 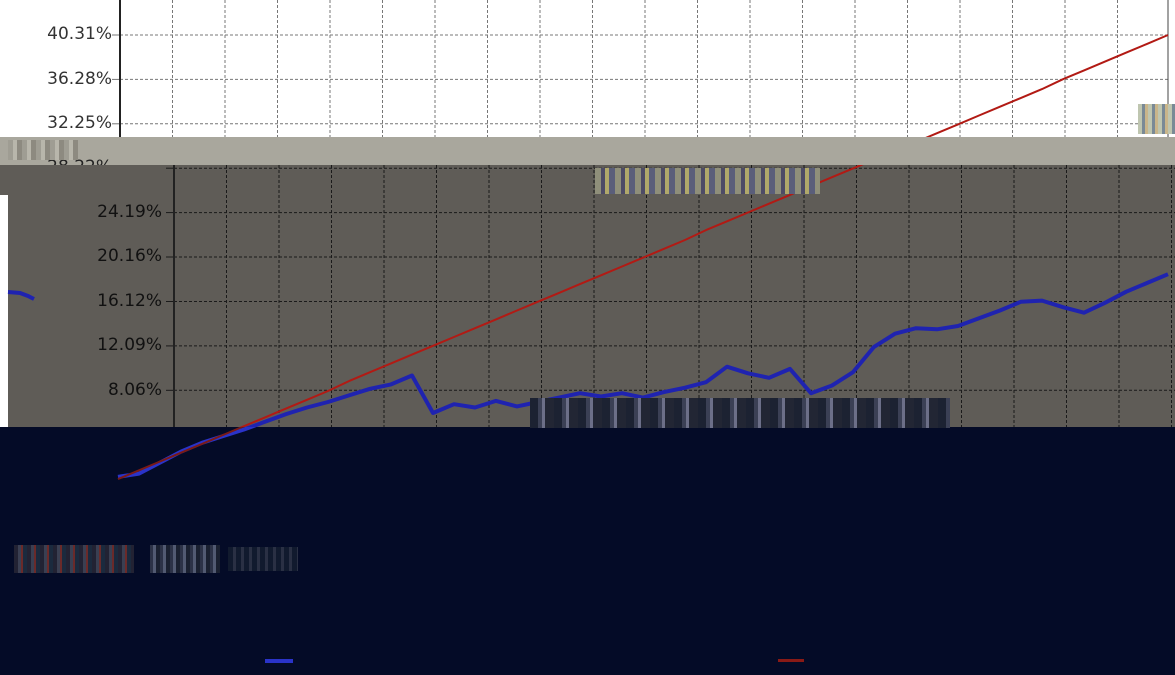 I want to click on left-strip, so click(x=4, y=311).